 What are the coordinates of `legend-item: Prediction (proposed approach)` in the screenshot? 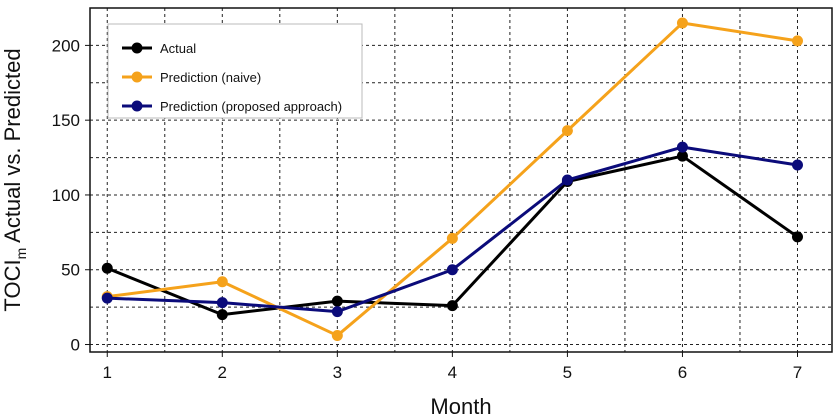 It's located at (232, 106).